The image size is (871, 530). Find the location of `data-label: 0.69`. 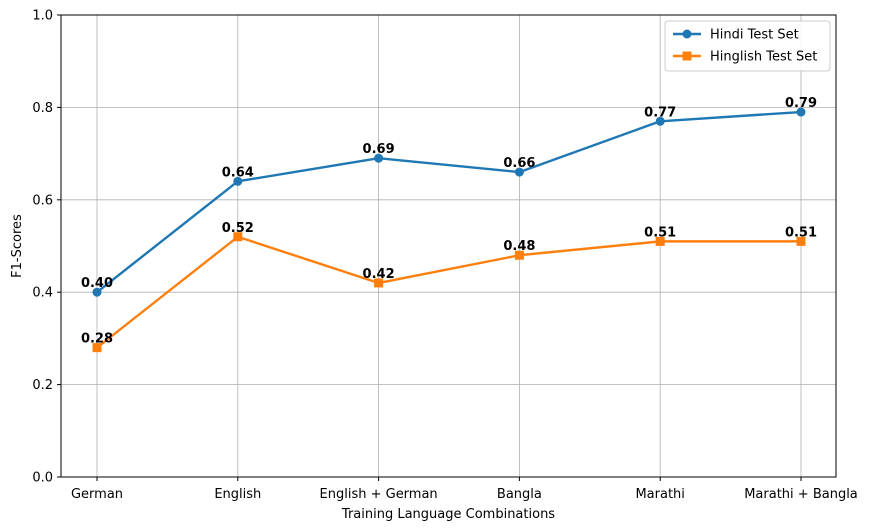

data-label: 0.69 is located at coordinates (379, 149).